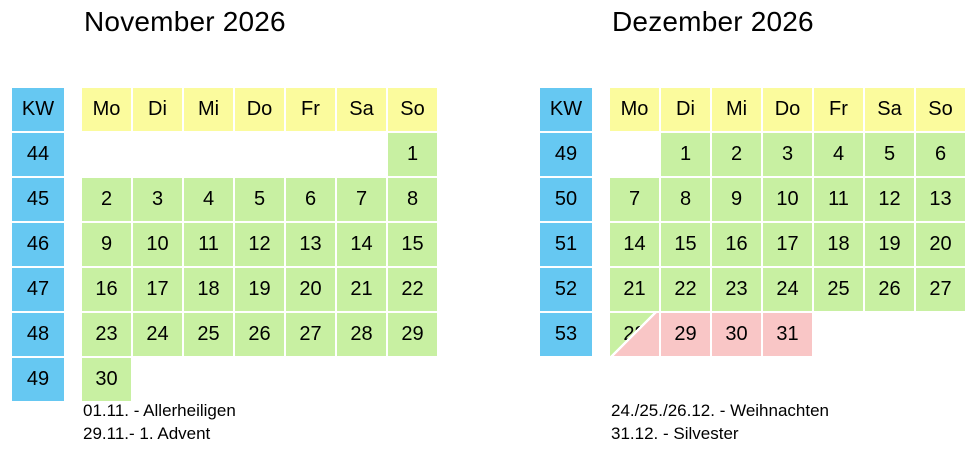 The width and height of the screenshot is (979, 452). What do you see at coordinates (159, 422) in the screenshot?
I see `holiday-notes: 01.11. - Allerheiligen 29.11.- 1. Advent` at bounding box center [159, 422].